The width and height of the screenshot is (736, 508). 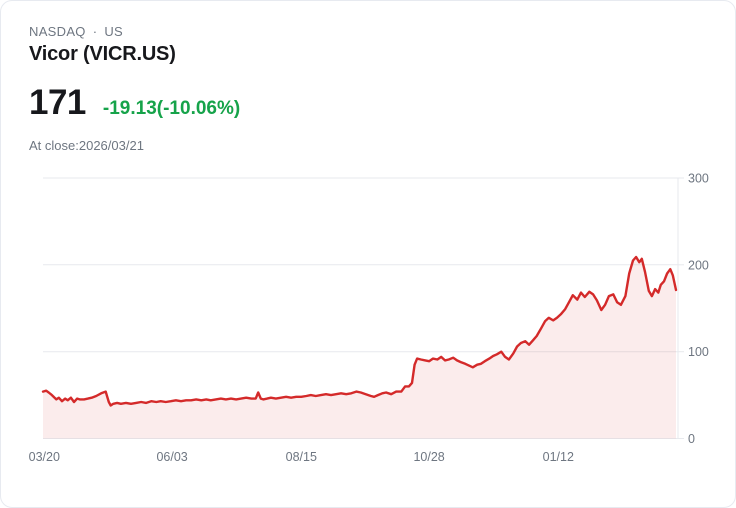 What do you see at coordinates (698, 179) in the screenshot?
I see `y-tick-label-300: 300` at bounding box center [698, 179].